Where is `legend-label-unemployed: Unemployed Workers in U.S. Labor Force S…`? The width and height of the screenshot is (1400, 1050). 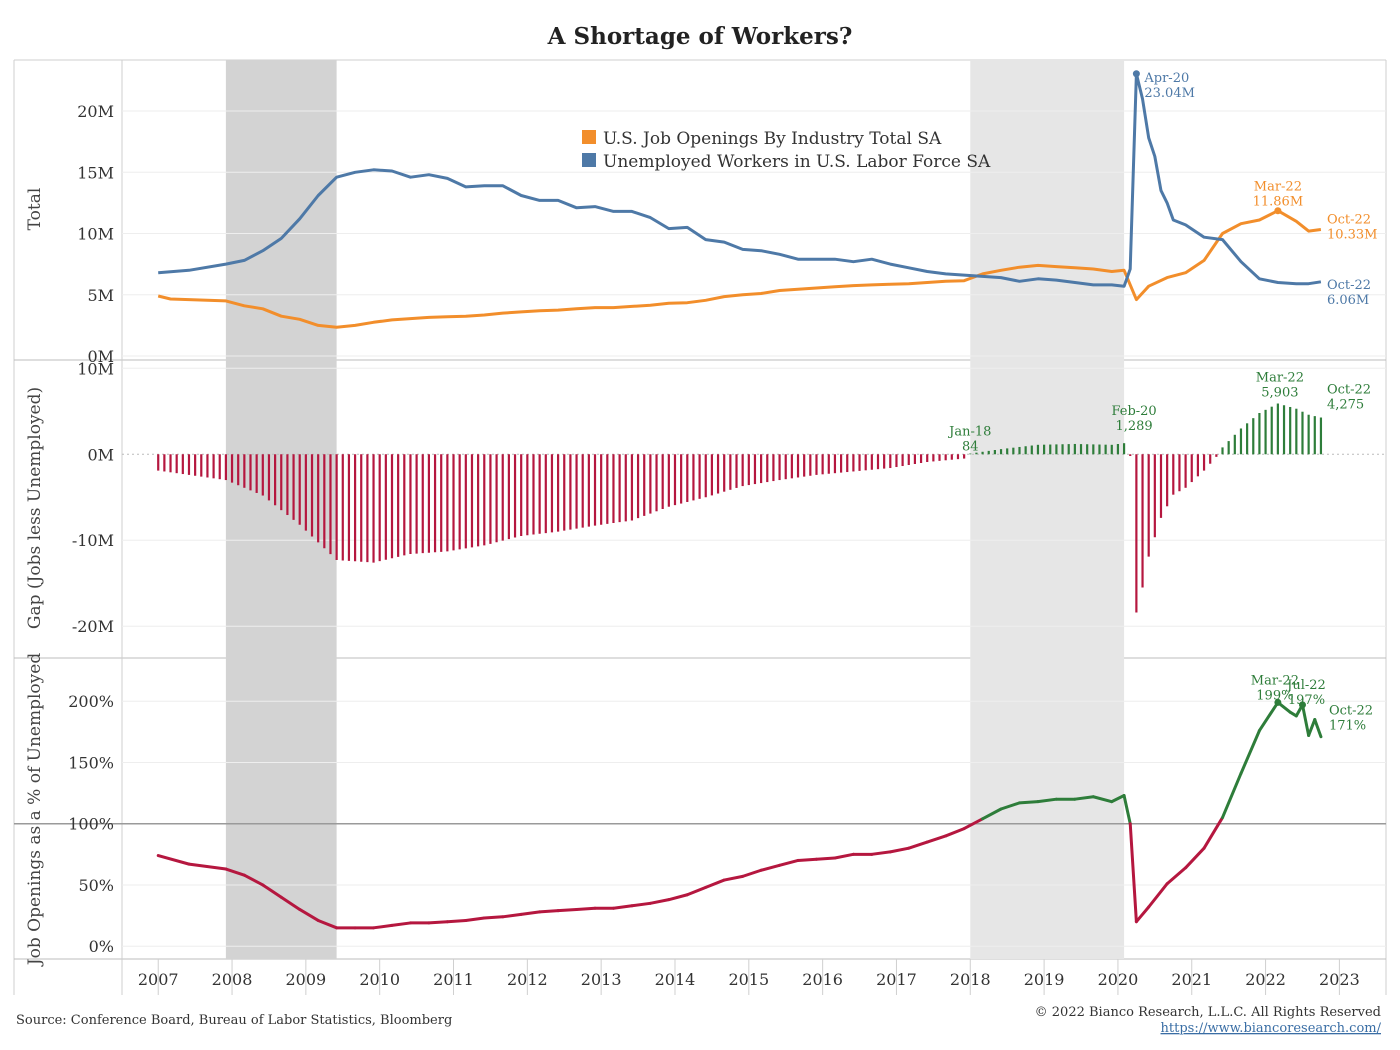
legend-label-unemployed: Unemployed Workers in U.S. Labor Force S… is located at coordinates (797, 162).